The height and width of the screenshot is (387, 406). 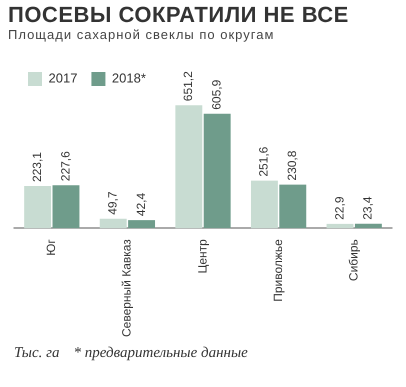 I want to click on x-tick-label: Центр, so click(x=202, y=256).